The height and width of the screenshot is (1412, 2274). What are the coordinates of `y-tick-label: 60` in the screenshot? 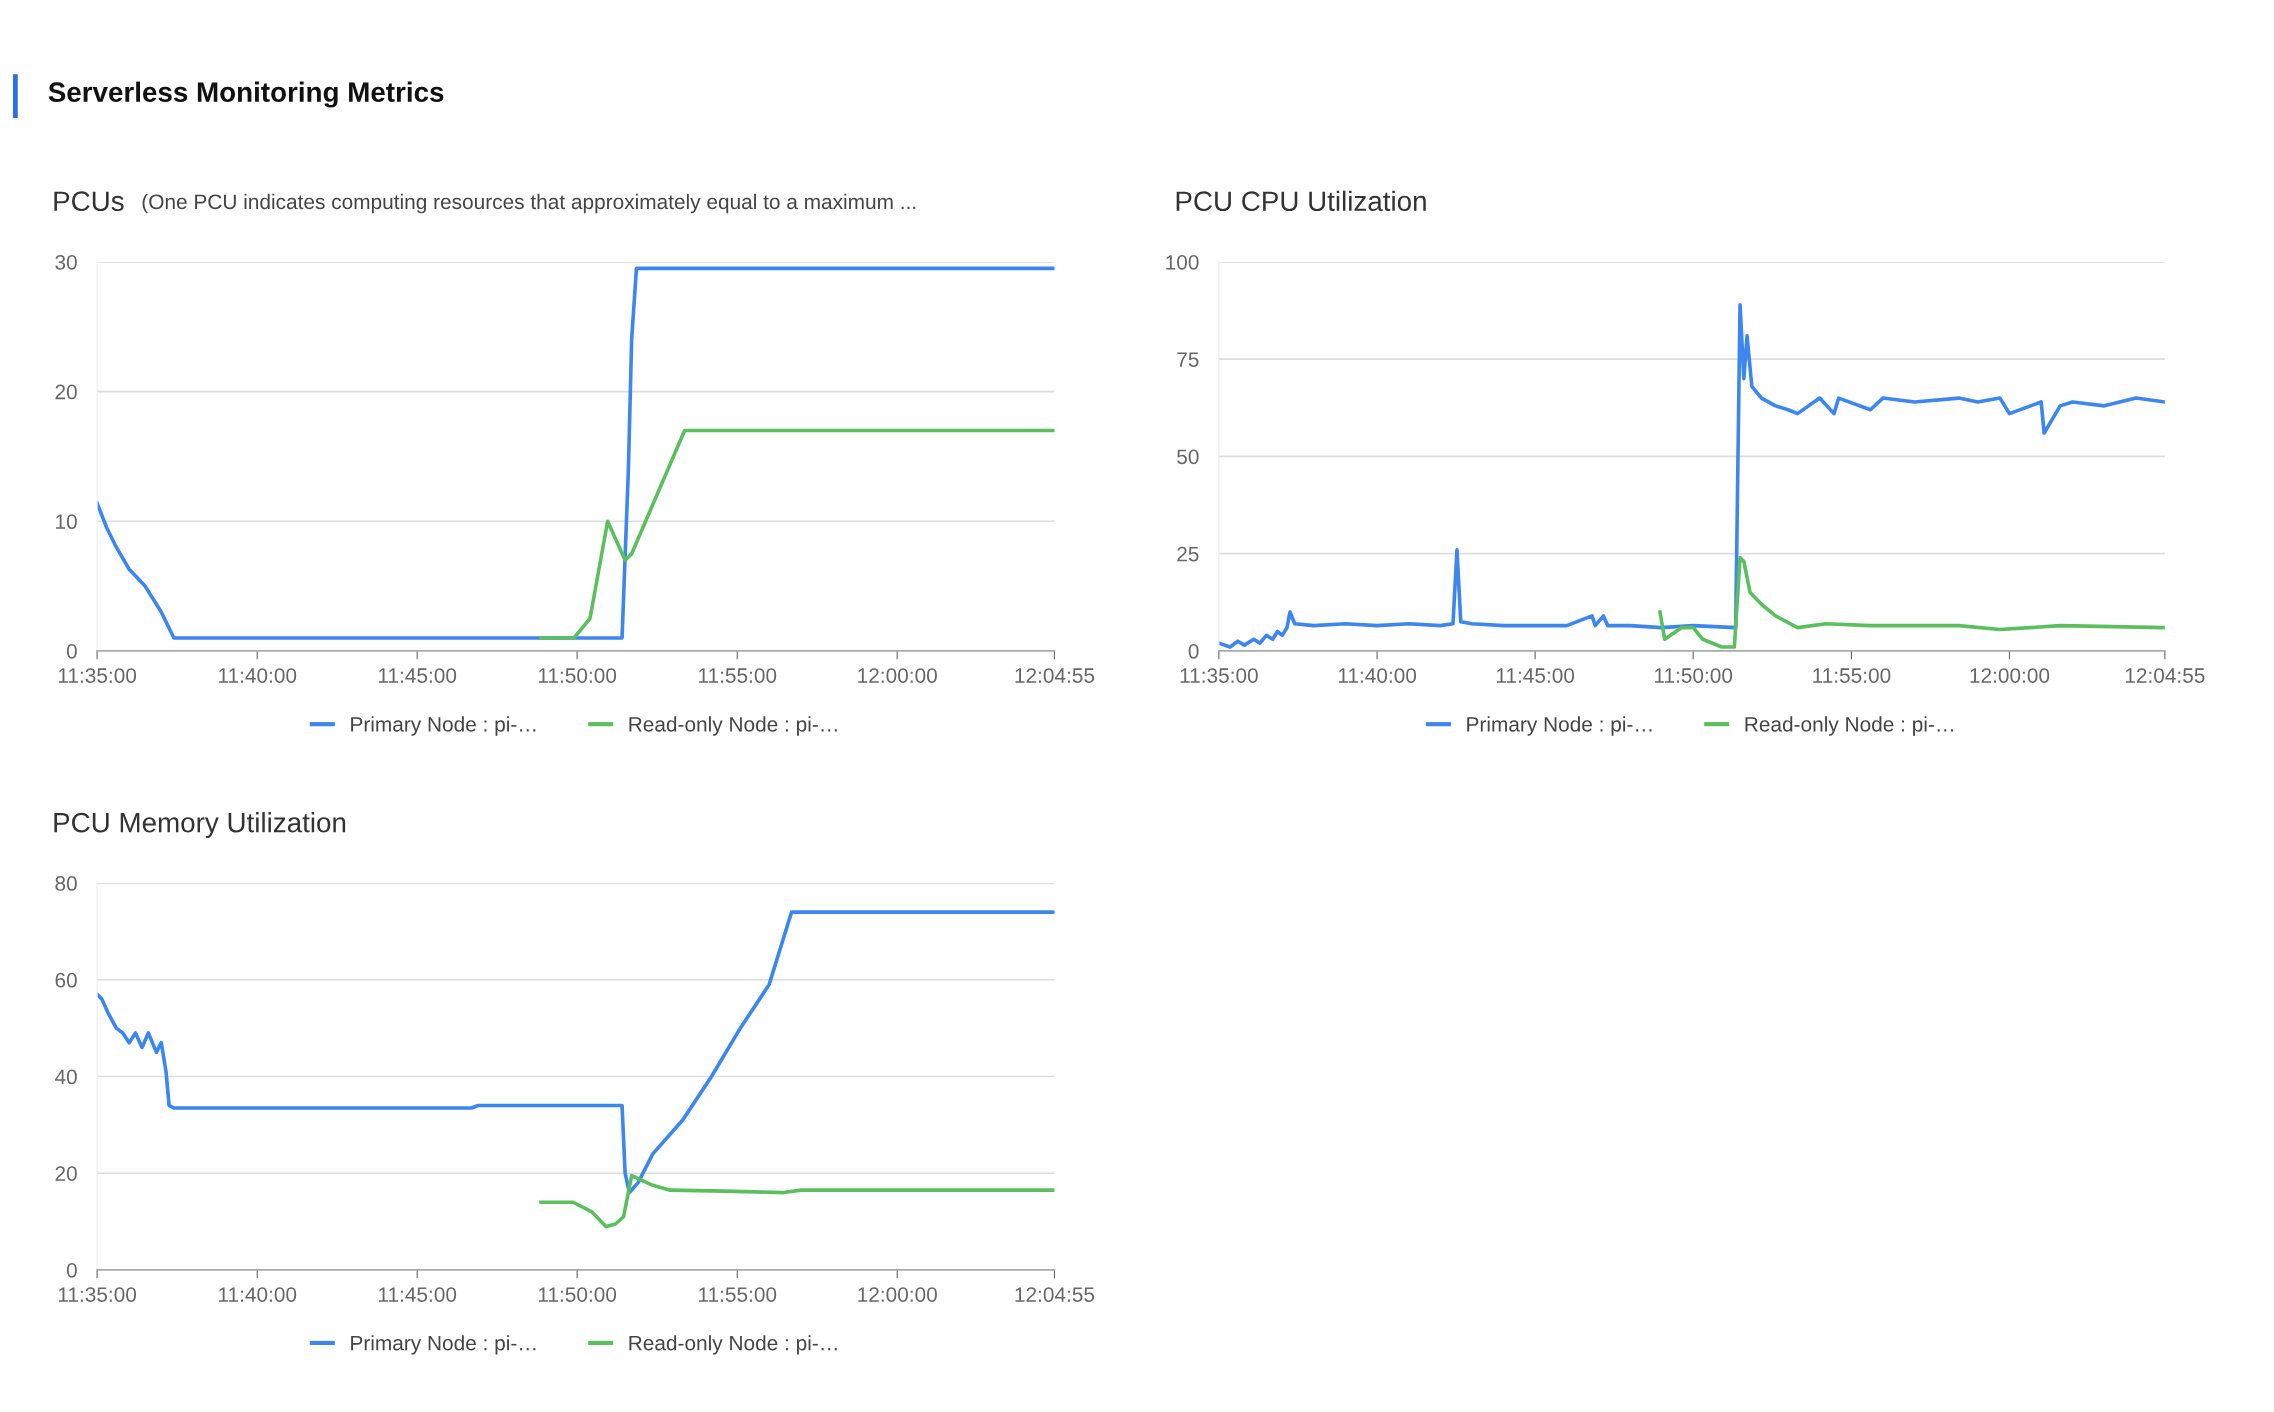 It's located at (66, 980).